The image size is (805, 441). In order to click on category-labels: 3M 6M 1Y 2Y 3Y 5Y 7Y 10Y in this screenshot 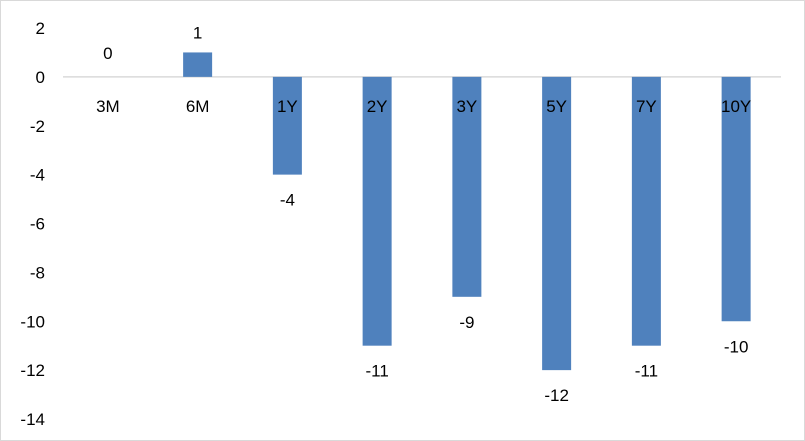, I will do `click(423, 106)`.